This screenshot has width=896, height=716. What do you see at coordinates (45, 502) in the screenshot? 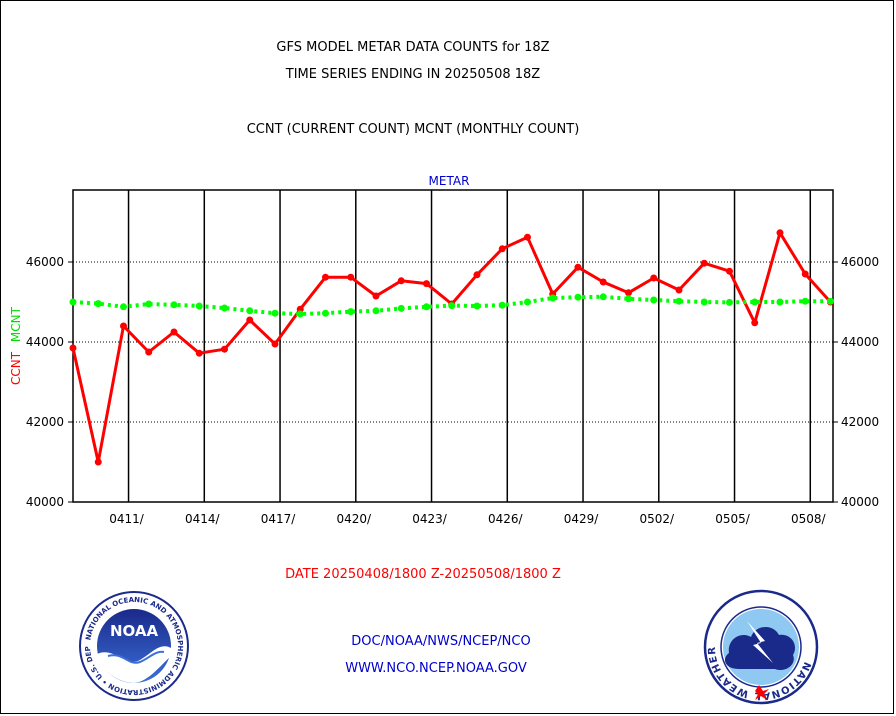
I see `y-tick-label: 40000` at bounding box center [45, 502].